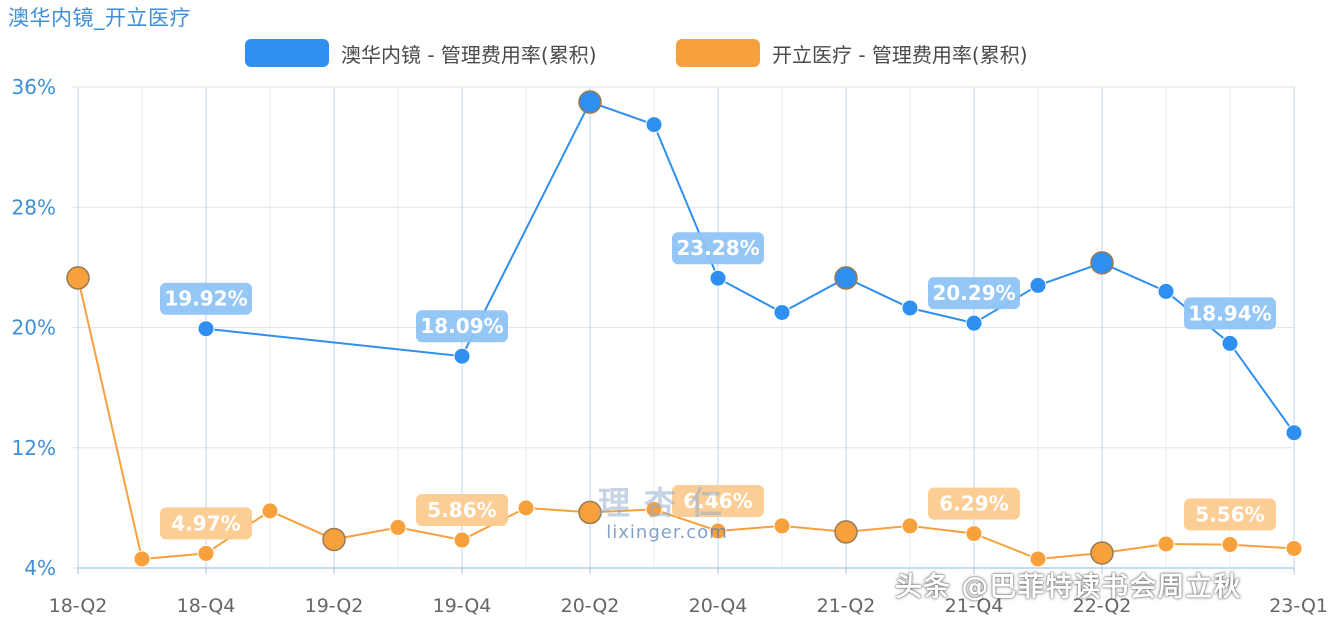 Image resolution: width=1330 pixels, height=624 pixels. I want to click on legend-swatch-aohua, so click(287, 53).